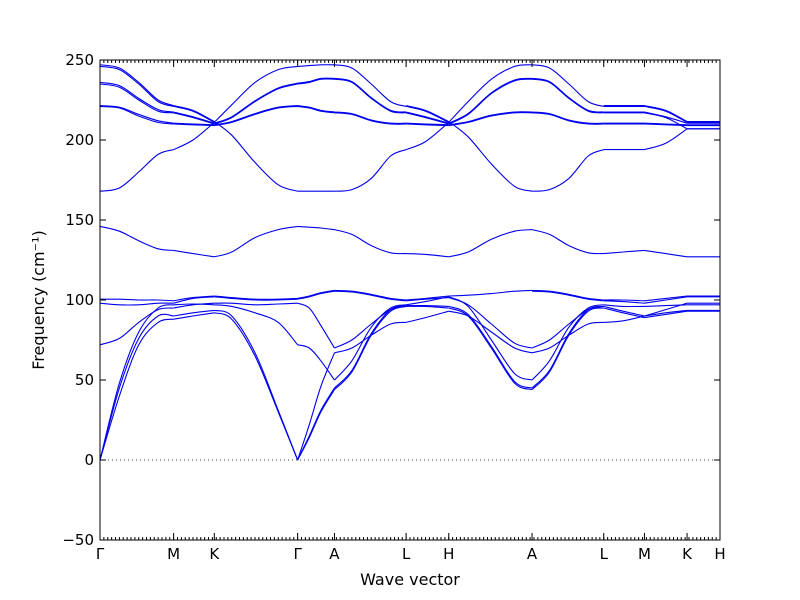 This screenshot has height=600, width=800. I want to click on x-axis-title: Wave vector, so click(410, 579).